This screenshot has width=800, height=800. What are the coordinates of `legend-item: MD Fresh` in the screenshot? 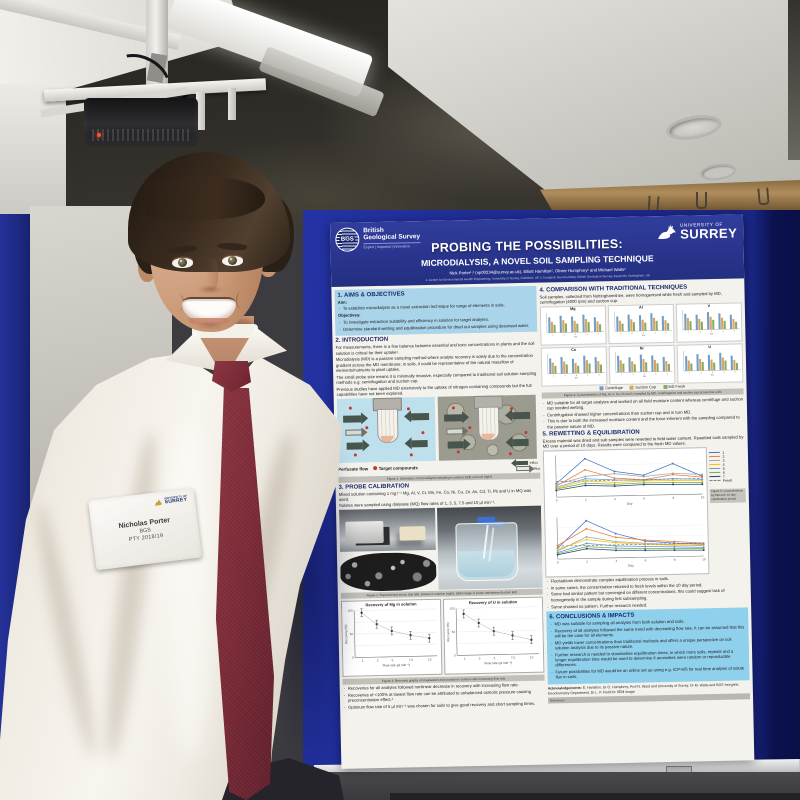 It's located at (673, 386).